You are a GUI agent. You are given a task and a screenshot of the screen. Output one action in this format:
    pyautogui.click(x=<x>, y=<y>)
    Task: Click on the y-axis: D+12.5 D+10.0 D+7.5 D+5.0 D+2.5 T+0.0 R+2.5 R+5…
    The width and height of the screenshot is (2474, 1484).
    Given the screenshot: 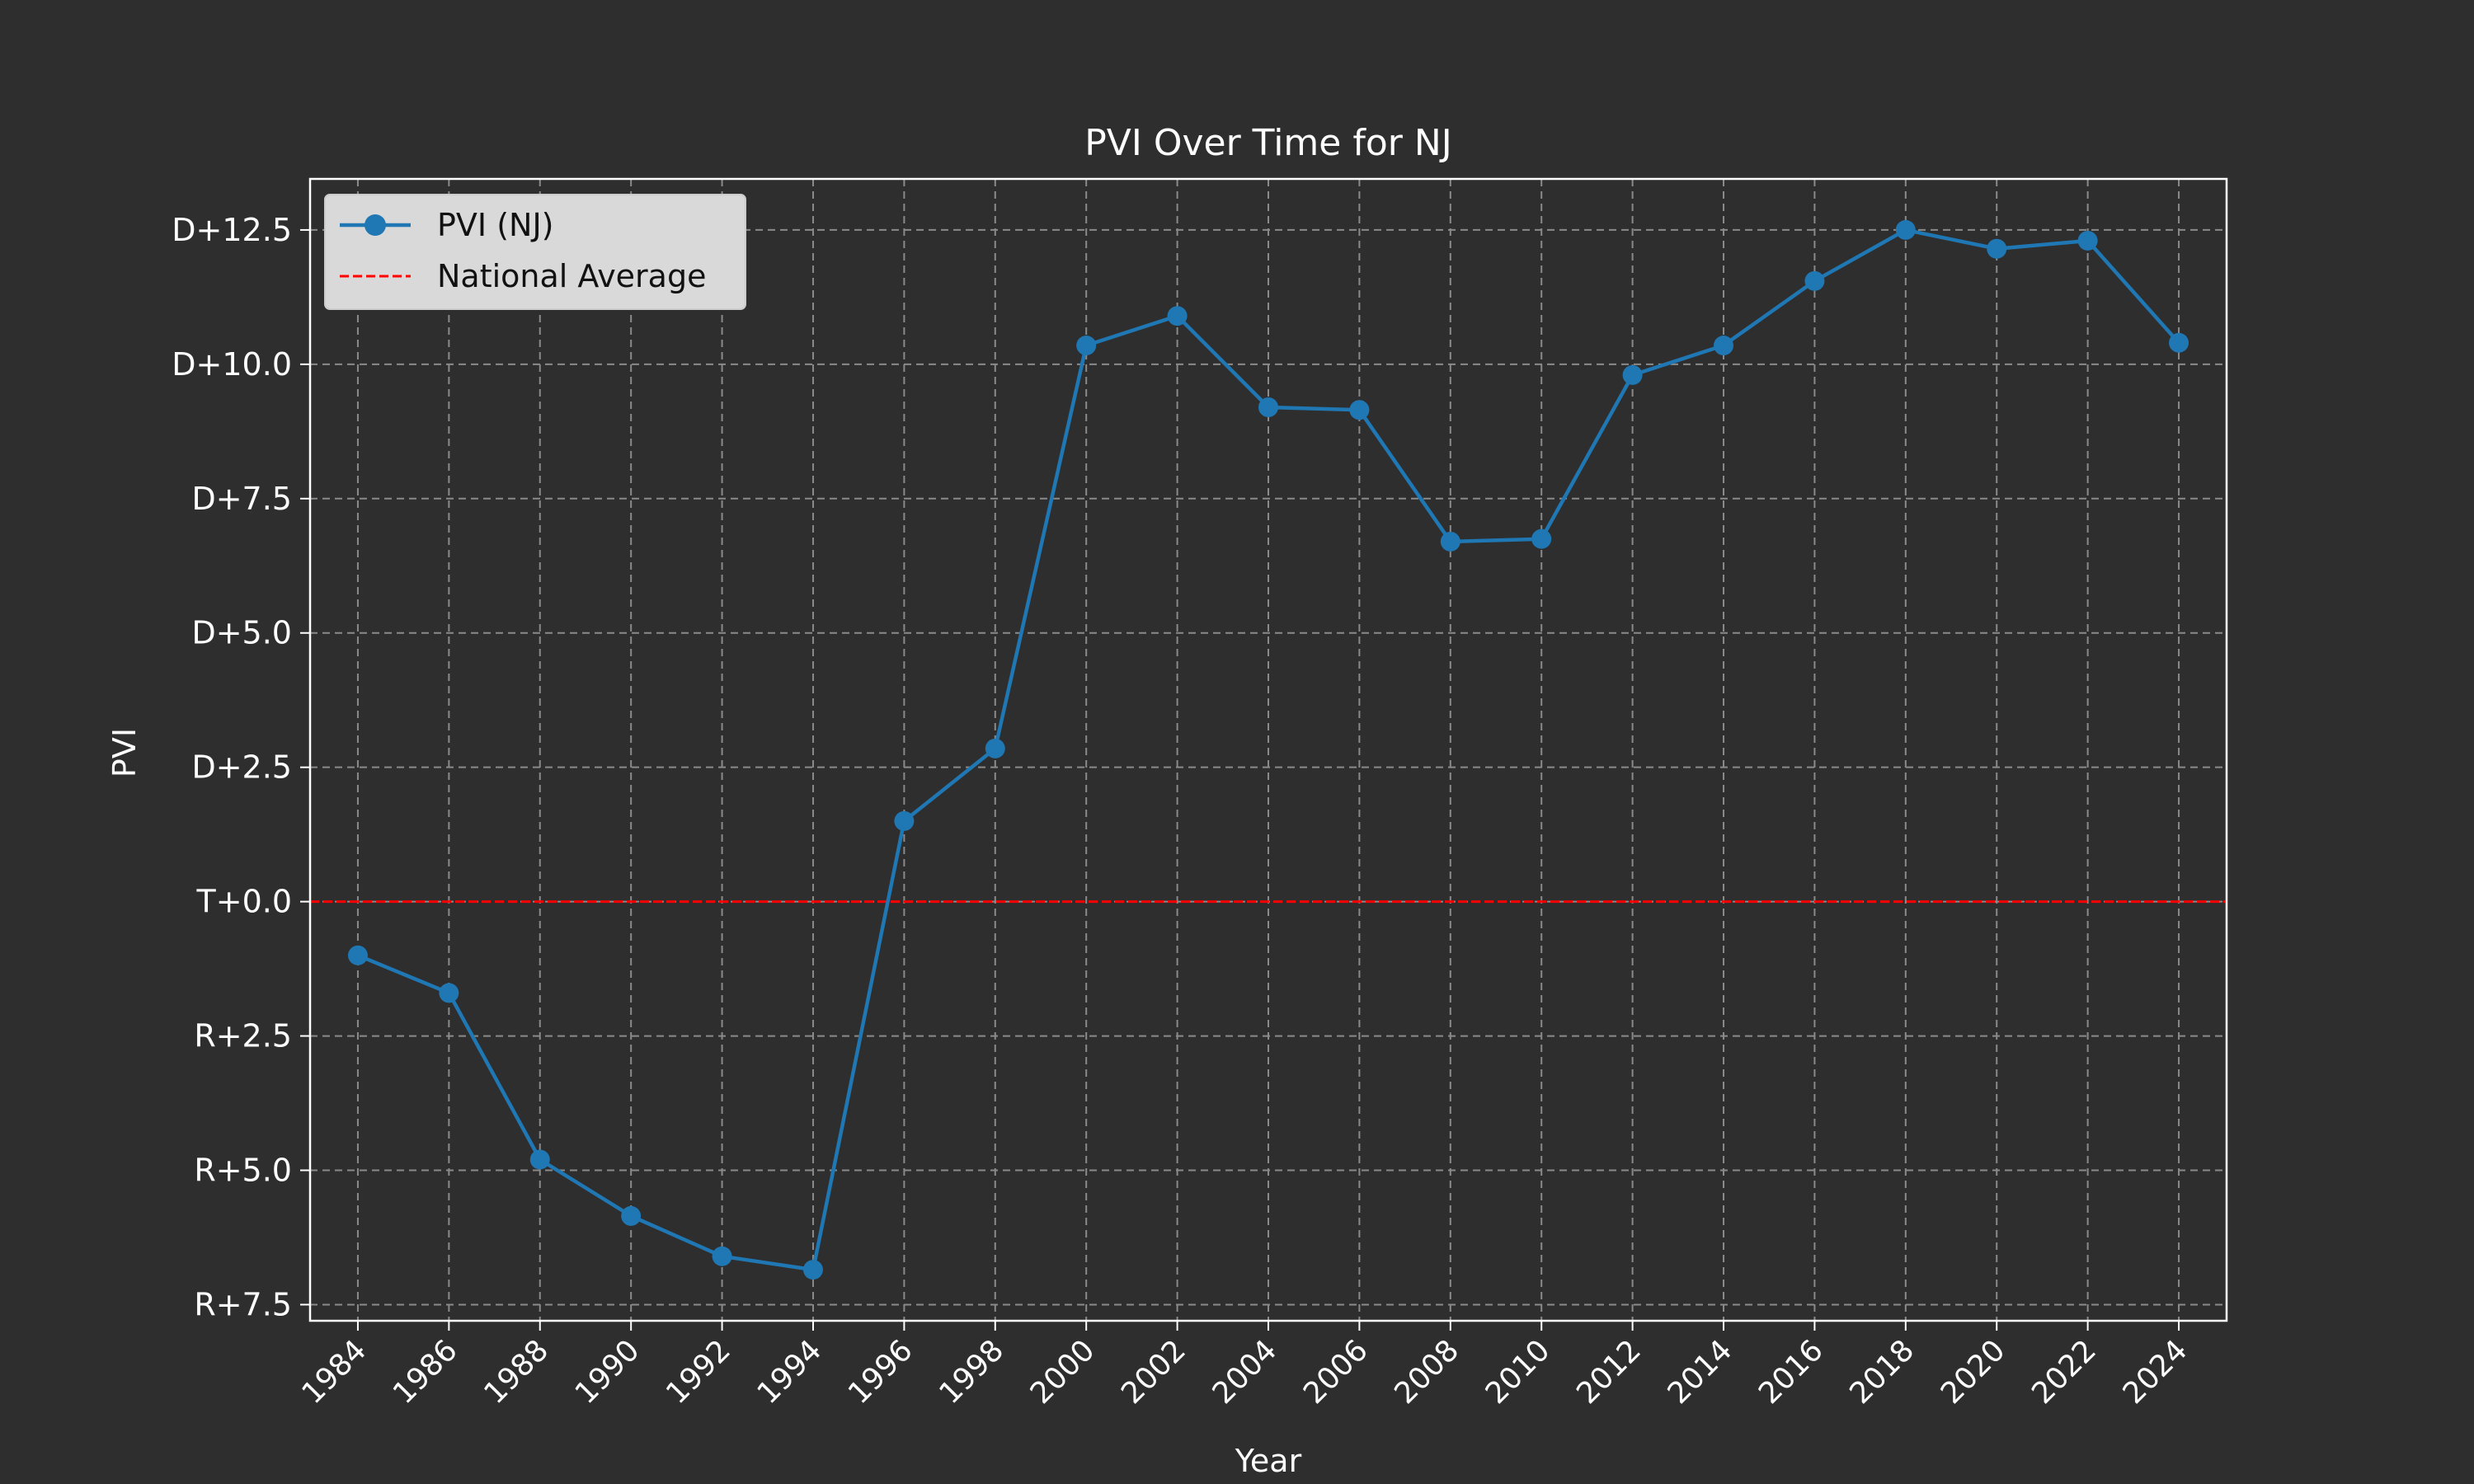 What is the action you would take?
    pyautogui.click(x=241, y=767)
    